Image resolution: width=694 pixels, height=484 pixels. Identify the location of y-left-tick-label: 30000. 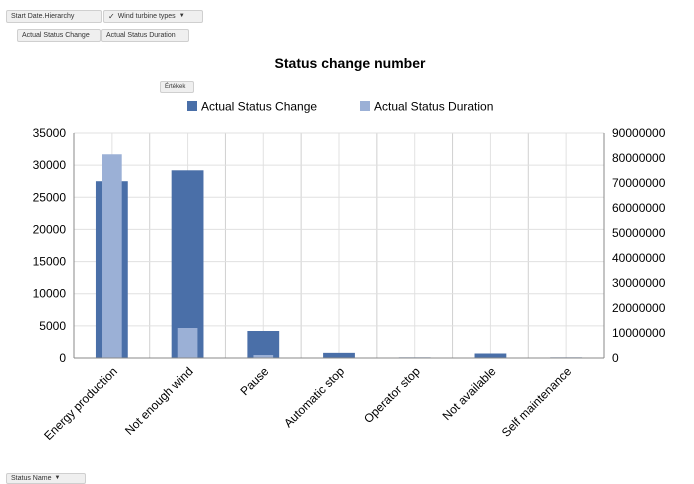
(50, 165).